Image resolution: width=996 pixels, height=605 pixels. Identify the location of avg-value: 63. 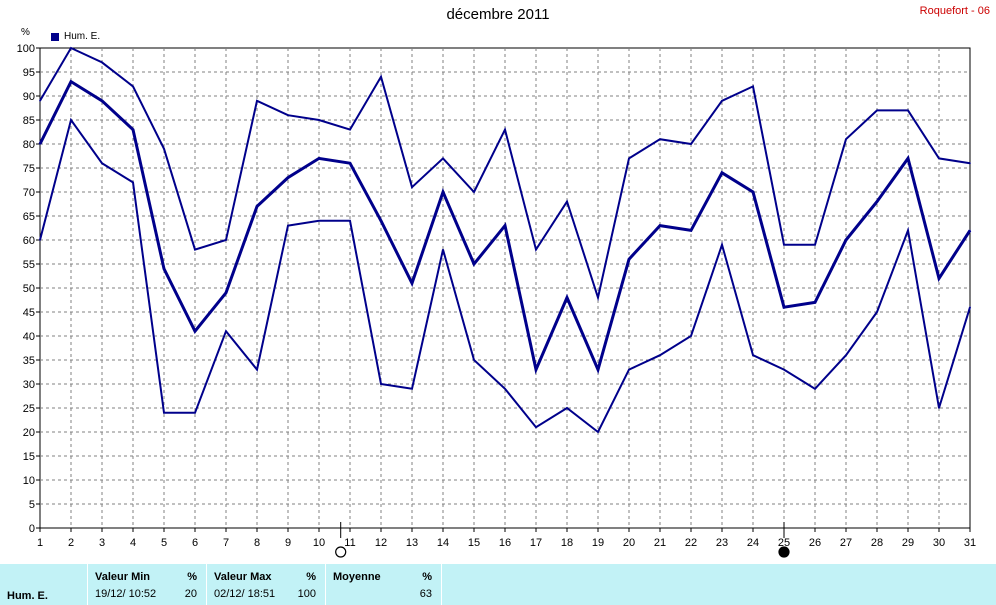
(425, 594).